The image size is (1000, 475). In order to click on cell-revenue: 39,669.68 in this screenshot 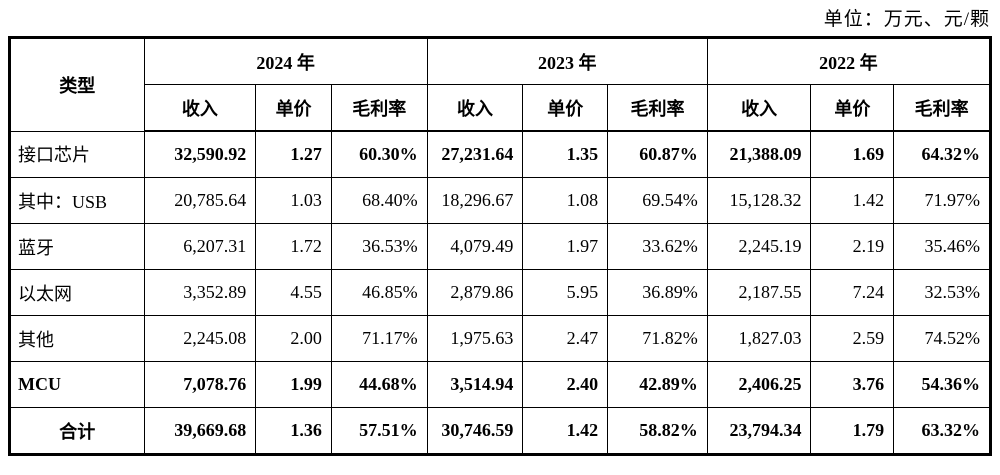, I will do `click(200, 431)`.